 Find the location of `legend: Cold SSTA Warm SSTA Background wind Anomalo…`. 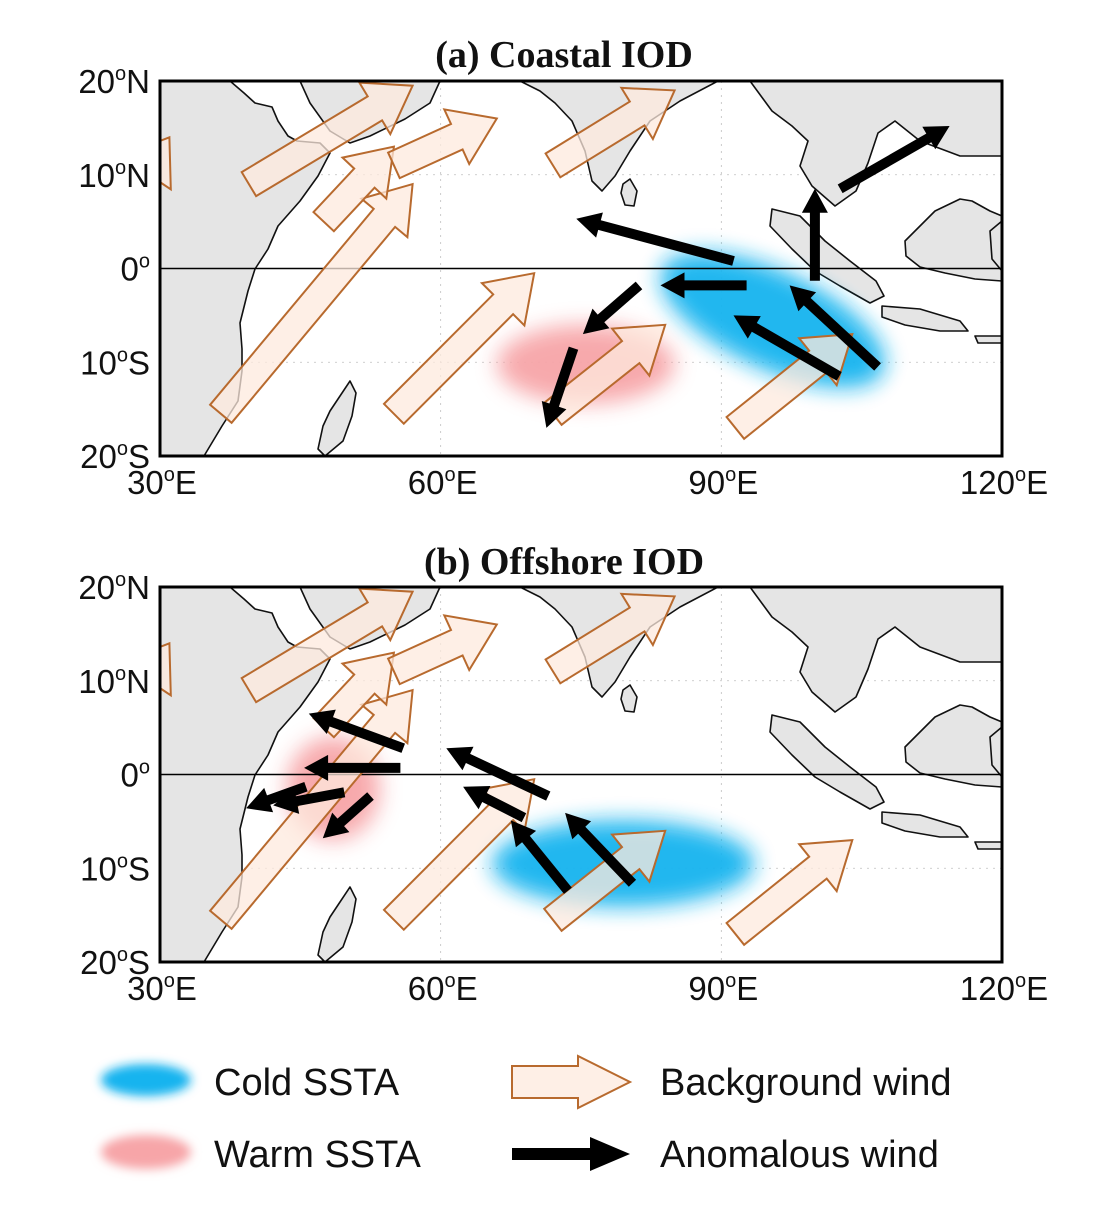

legend: Cold SSTA Warm SSTA Background wind Anomalo… is located at coordinates (526, 1115).